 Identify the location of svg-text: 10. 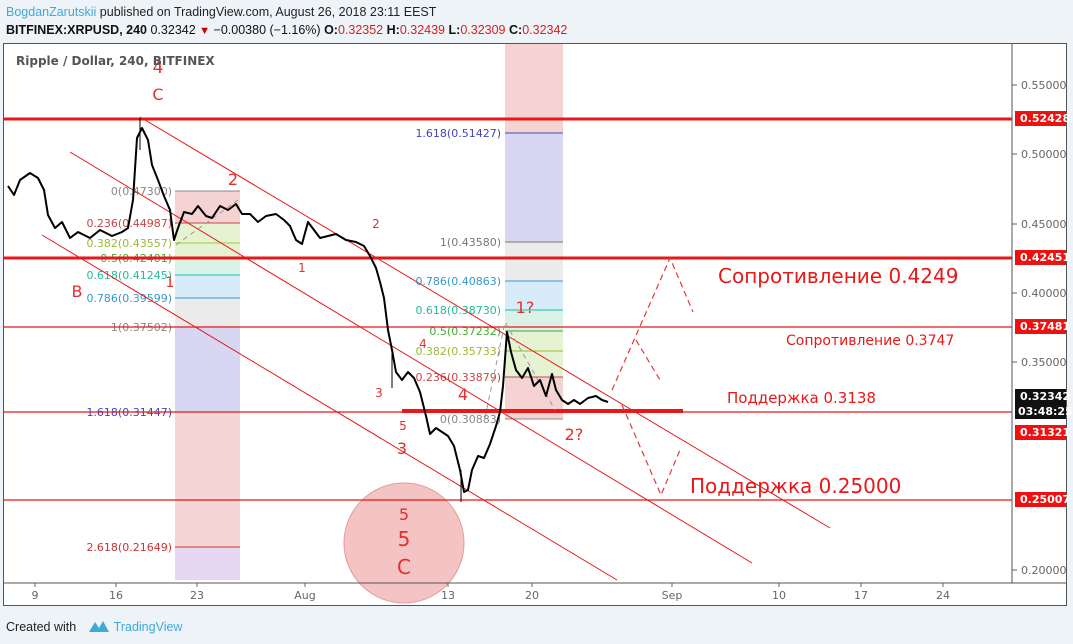
(779, 595).